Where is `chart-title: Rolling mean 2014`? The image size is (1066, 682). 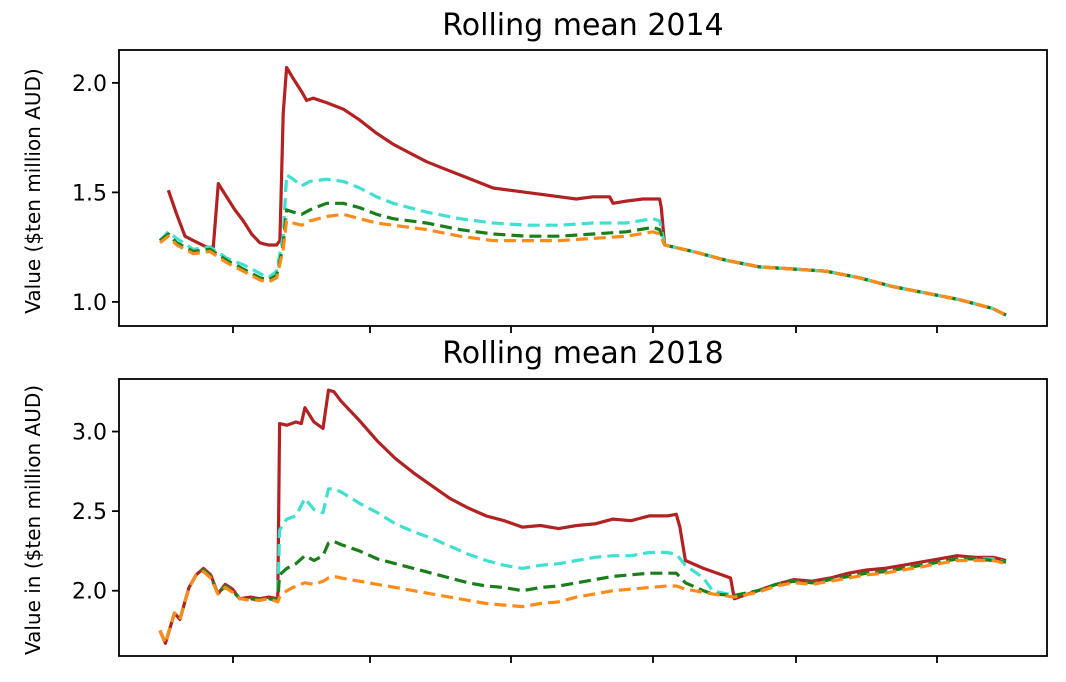
chart-title: Rolling mean 2014 is located at coordinates (582, 25).